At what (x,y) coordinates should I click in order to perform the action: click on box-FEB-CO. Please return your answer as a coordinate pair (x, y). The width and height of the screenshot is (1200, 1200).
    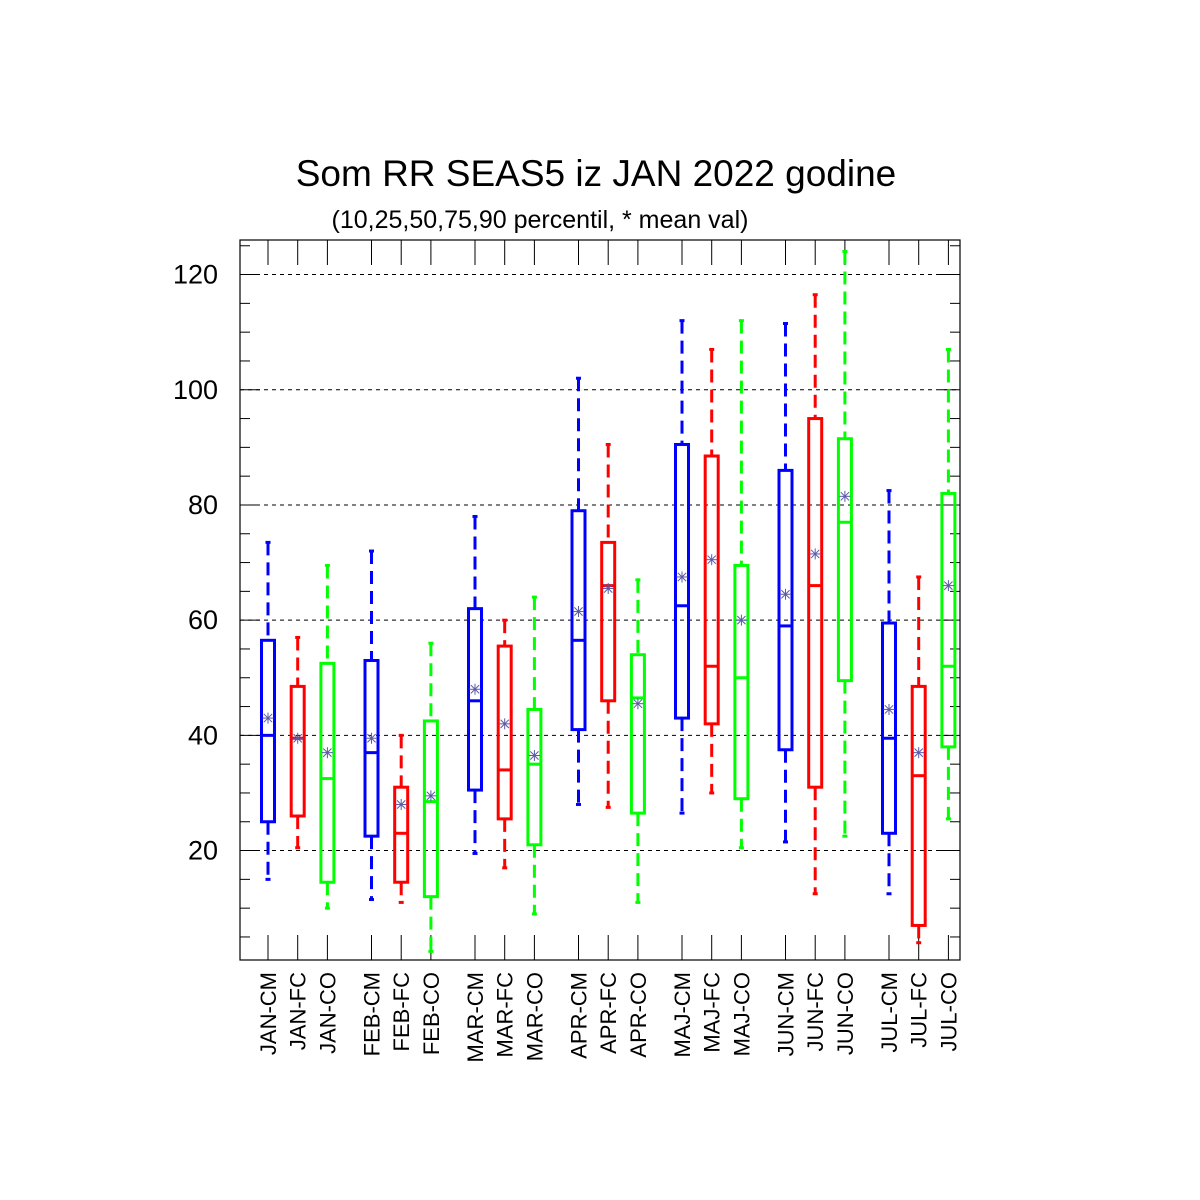
    Looking at the image, I should click on (430, 797).